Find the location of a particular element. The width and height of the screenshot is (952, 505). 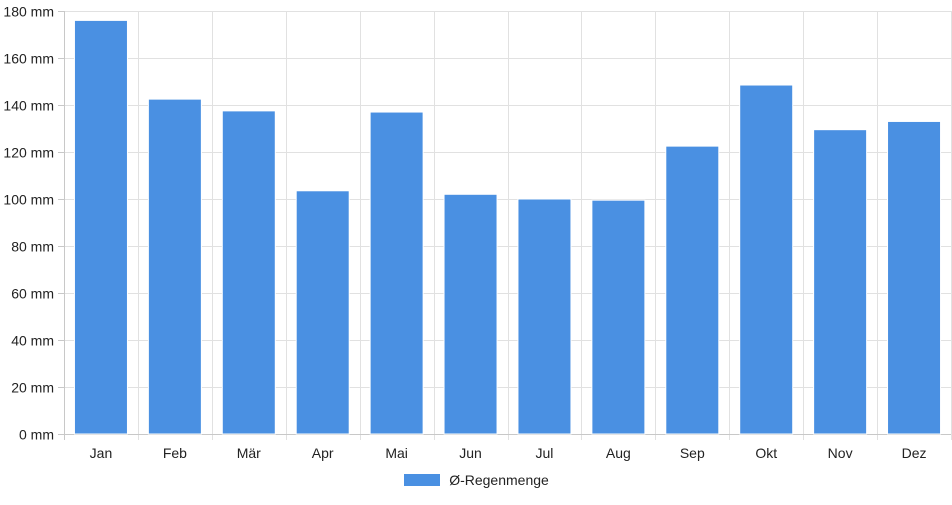

legend: Ø-Regenmenge is located at coordinates (476, 480).